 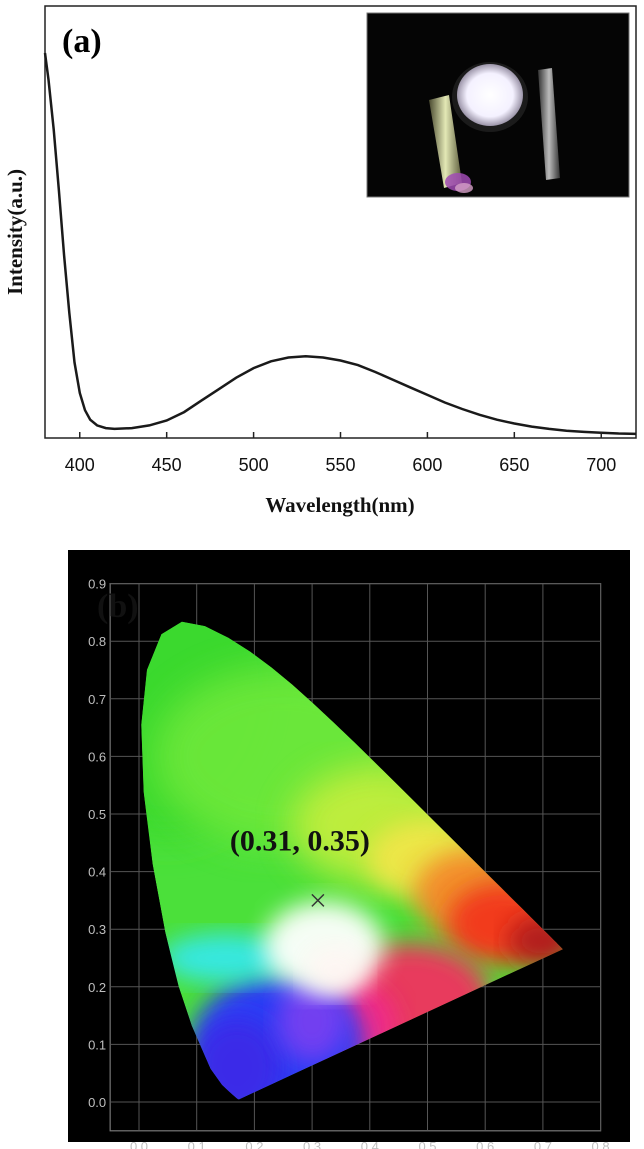 What do you see at coordinates (340, 453) in the screenshot?
I see `panel-a-x-ticks: 400 450 500 550 600 650 700` at bounding box center [340, 453].